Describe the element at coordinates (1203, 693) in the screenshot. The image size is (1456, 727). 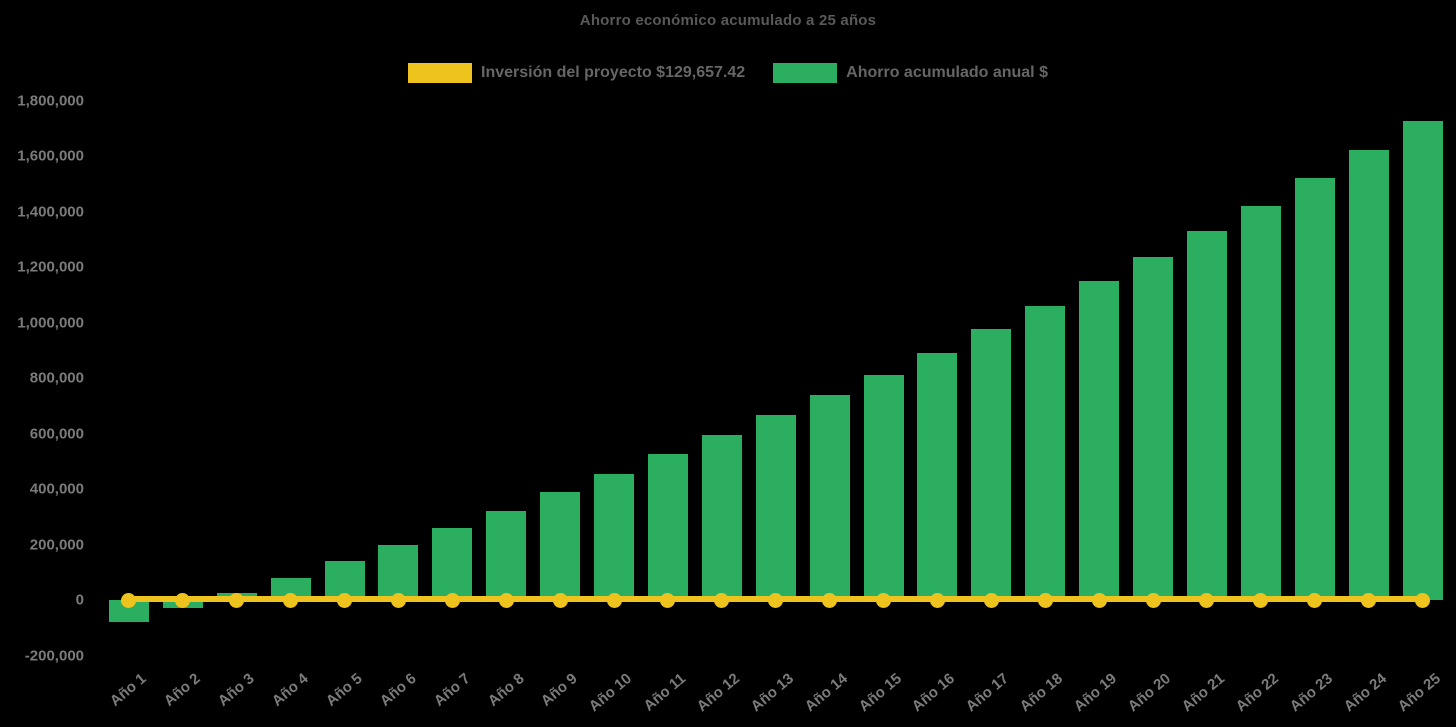
I see `x-axis-tick-label: Año 21` at that location.